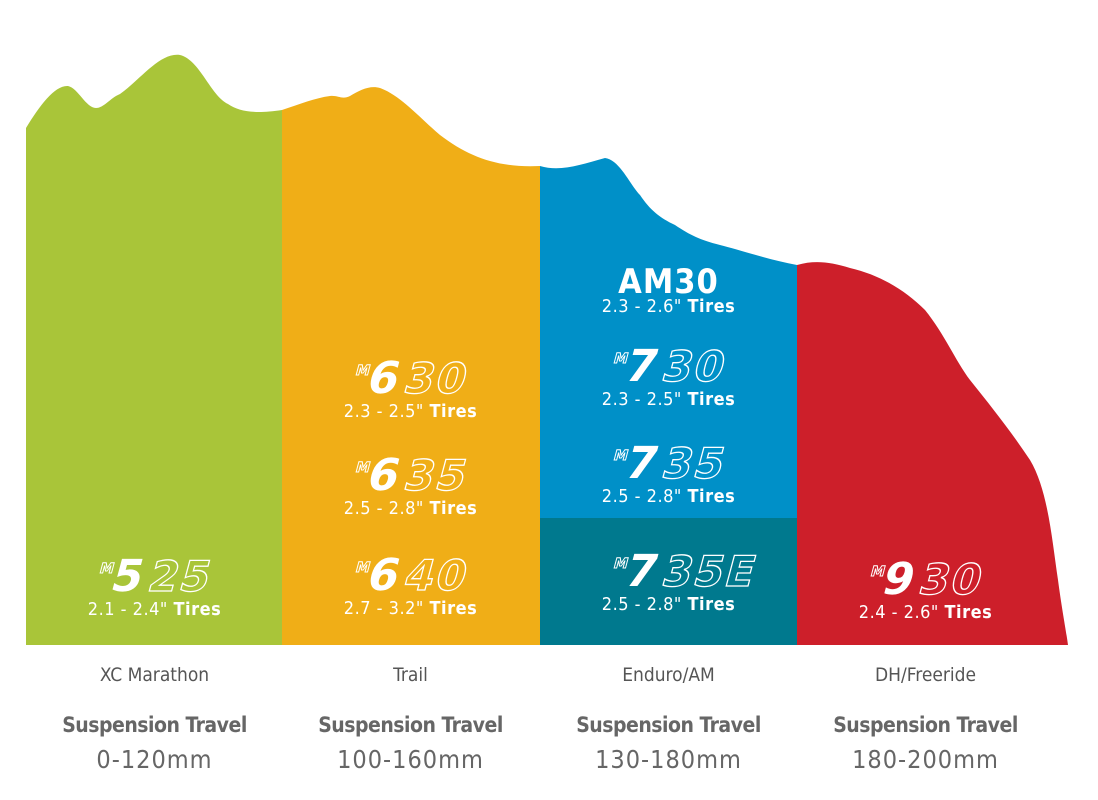 This screenshot has height=800, width=1098. Describe the element at coordinates (668, 306) in the screenshot. I see `am30-tires: 2.3 - 2.6" Tires` at that location.